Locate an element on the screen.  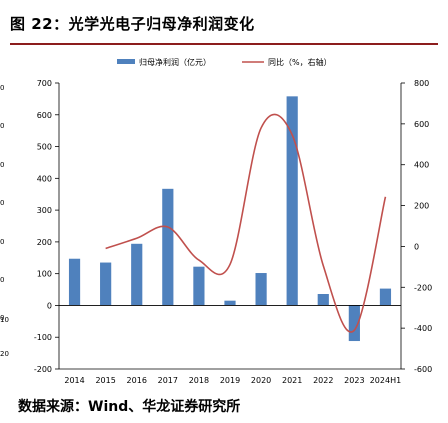
figure-source: 数据来源：Wind、华龙证券研究所 is located at coordinates (129, 407).